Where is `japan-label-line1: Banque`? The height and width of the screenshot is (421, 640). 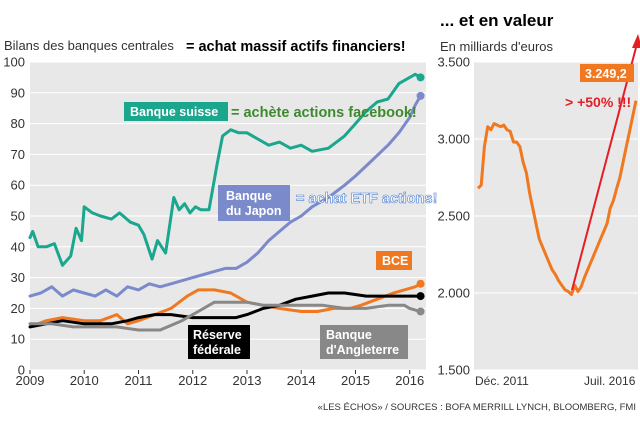 japan-label-line1: Banque is located at coordinates (249, 196).